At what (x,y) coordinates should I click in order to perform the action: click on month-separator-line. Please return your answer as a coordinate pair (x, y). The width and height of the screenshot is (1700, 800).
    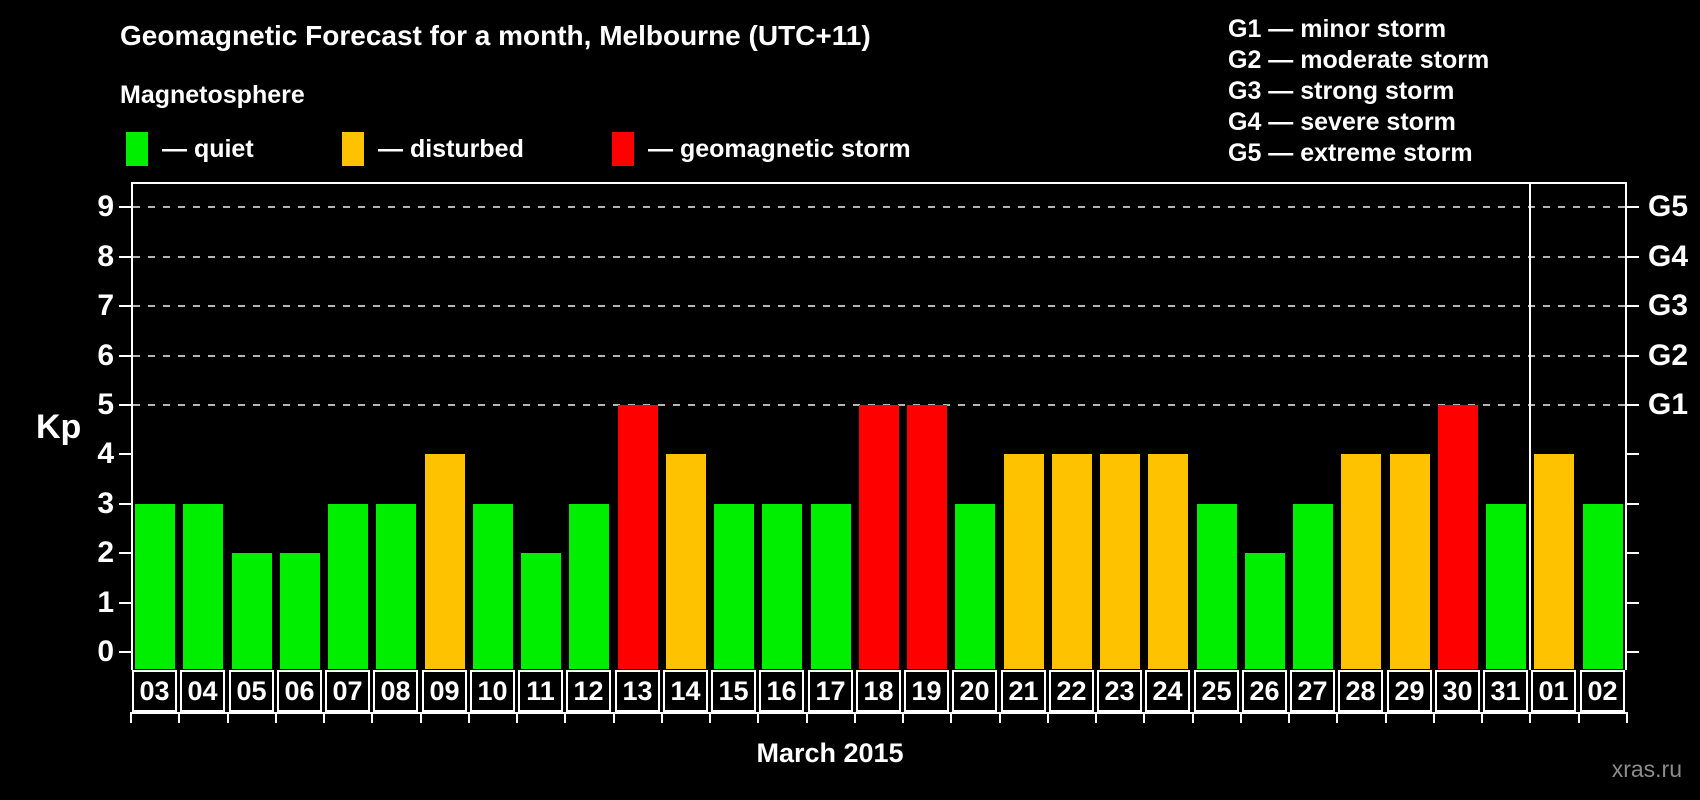
    Looking at the image, I should click on (1530, 426).